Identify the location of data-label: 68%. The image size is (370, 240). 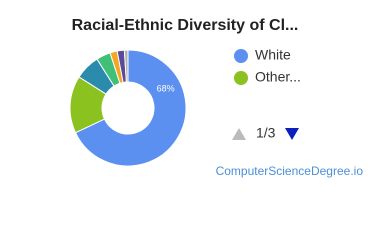
(166, 89).